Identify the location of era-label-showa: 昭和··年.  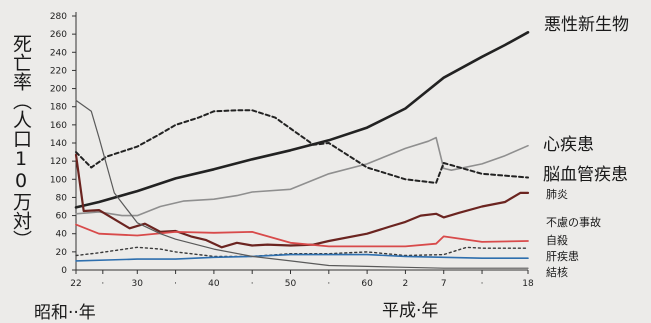
(65, 313).